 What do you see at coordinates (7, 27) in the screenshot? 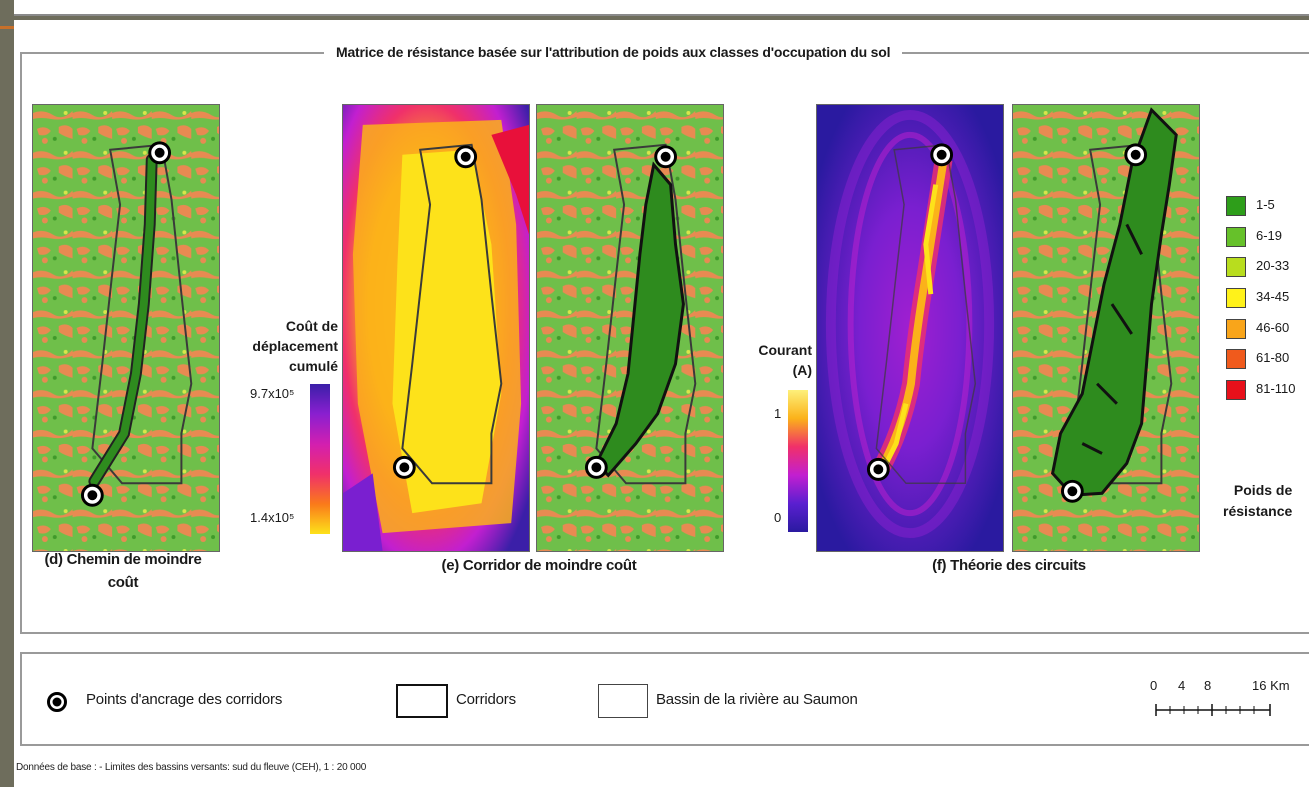
I see `accent-line` at bounding box center [7, 27].